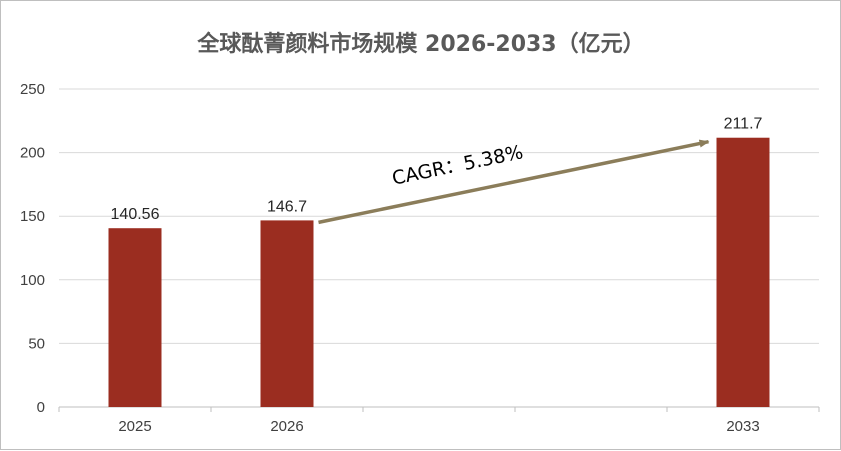  Describe the element at coordinates (32, 153) in the screenshot. I see `y-tick-label: 200` at that location.